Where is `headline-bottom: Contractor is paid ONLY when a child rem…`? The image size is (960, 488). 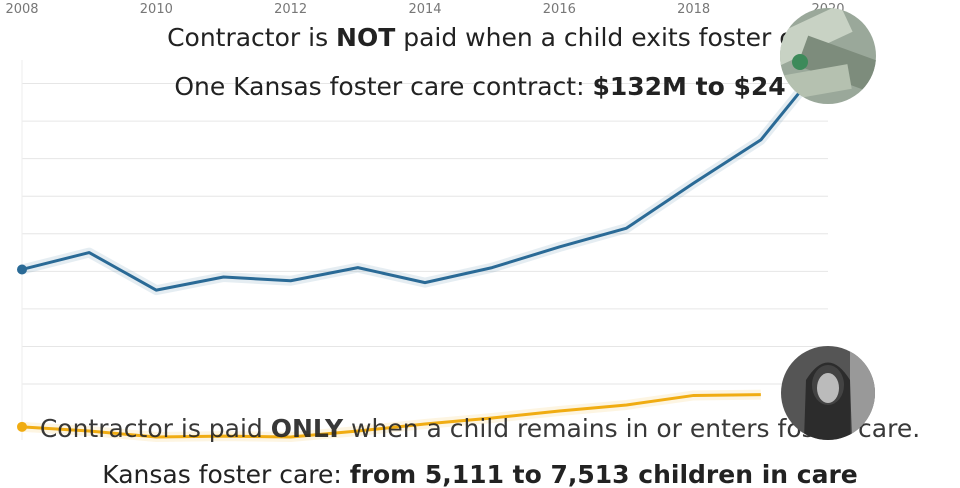 headline-bottom: Contractor is paid ONLY when a child rem… is located at coordinates (480, 428).